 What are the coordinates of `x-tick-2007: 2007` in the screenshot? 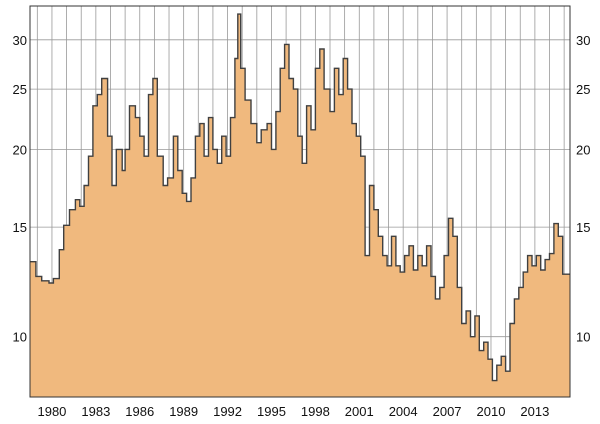 It's located at (447, 411).